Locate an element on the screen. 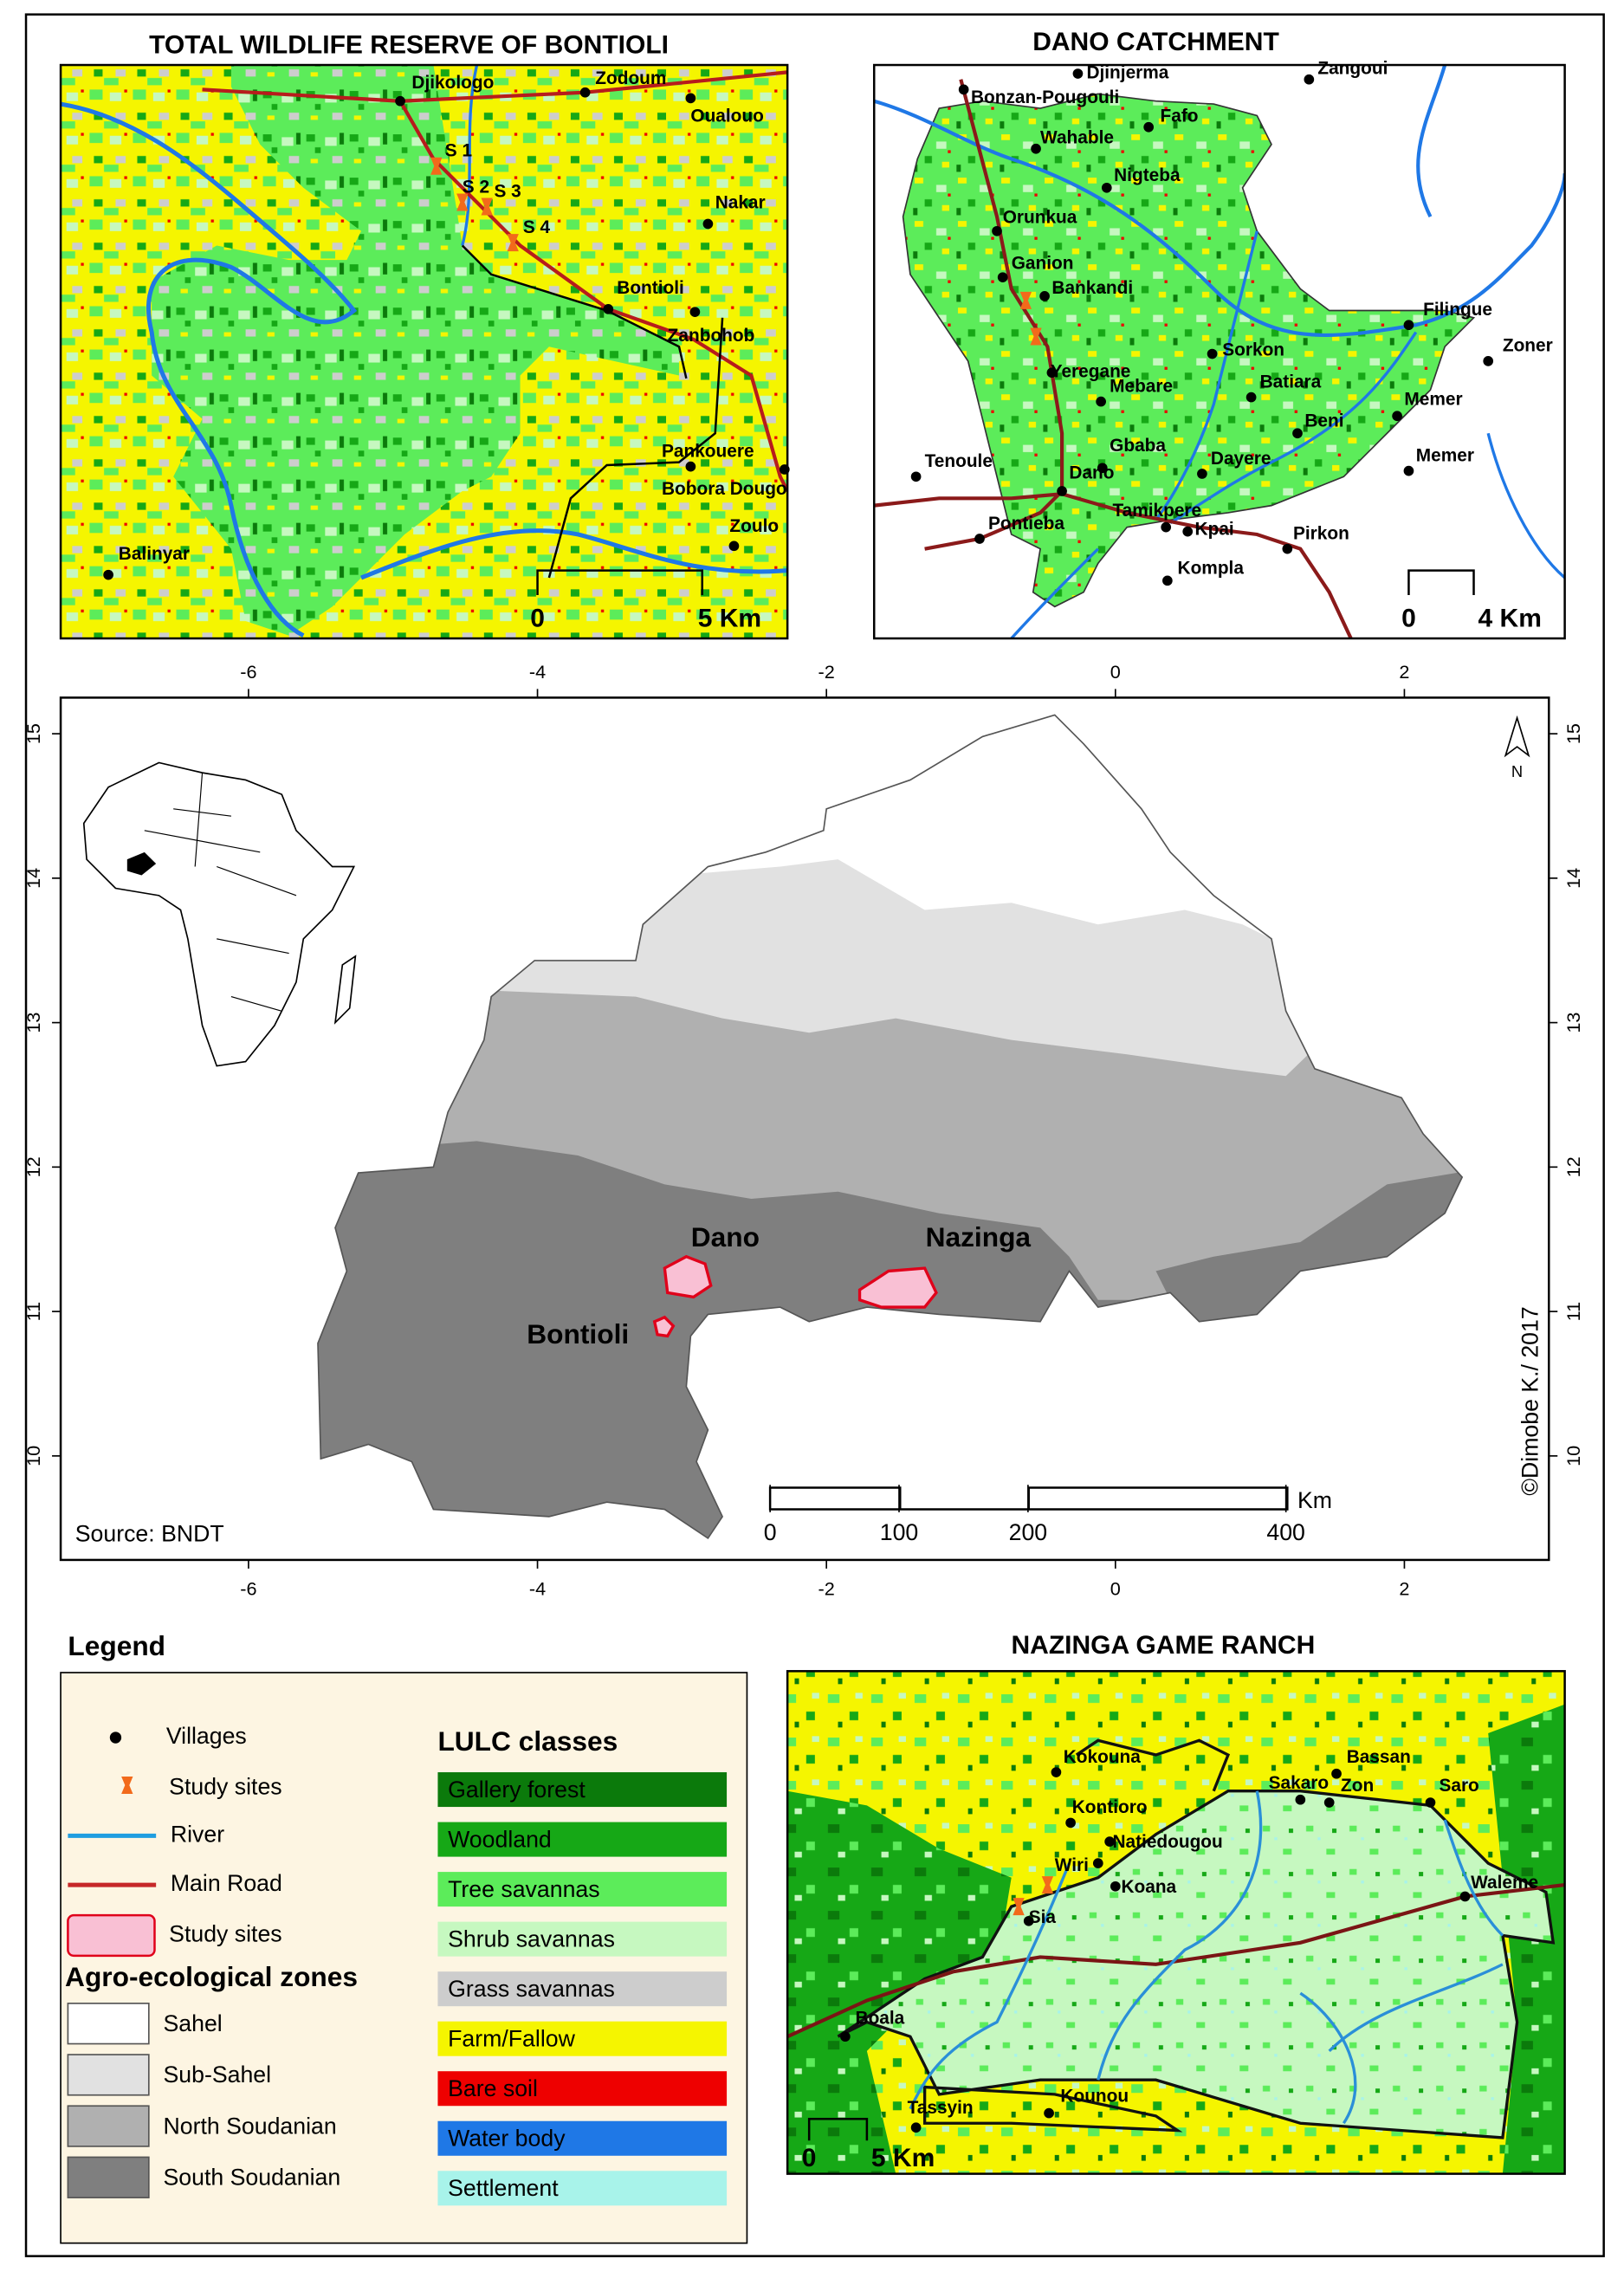  y-tick-label: 11 is located at coordinates (1573, 1311).